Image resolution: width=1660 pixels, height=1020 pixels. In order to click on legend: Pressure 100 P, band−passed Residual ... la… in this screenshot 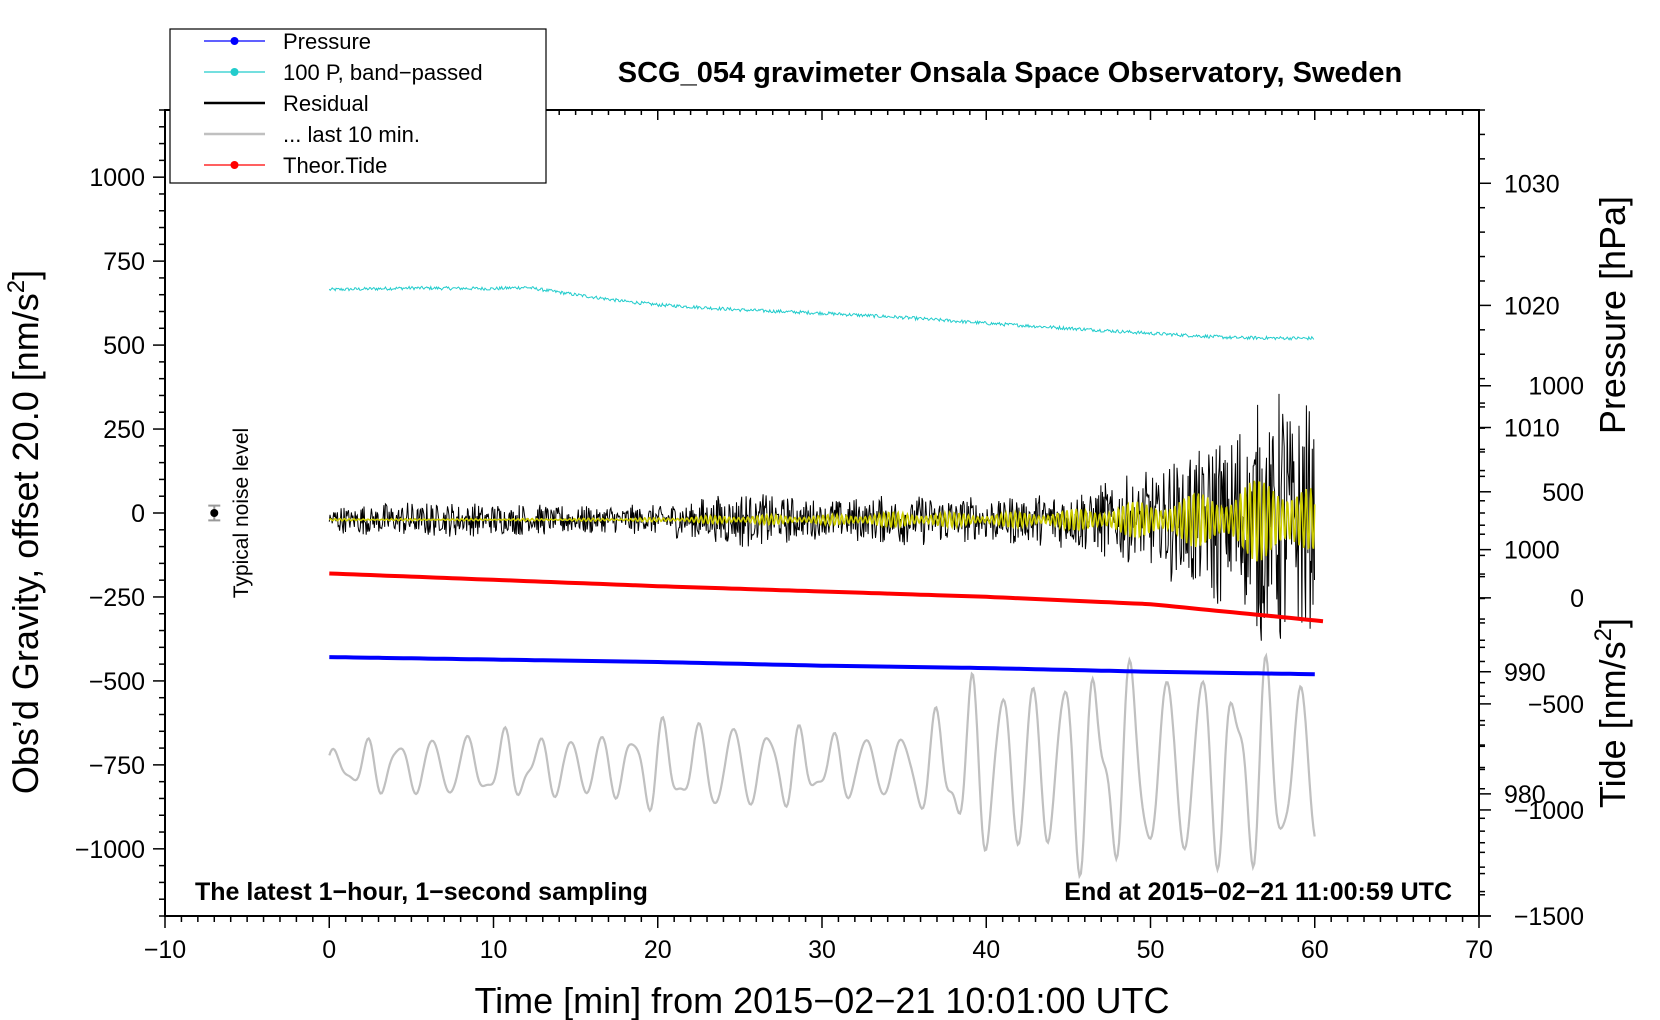, I will do `click(358, 106)`.